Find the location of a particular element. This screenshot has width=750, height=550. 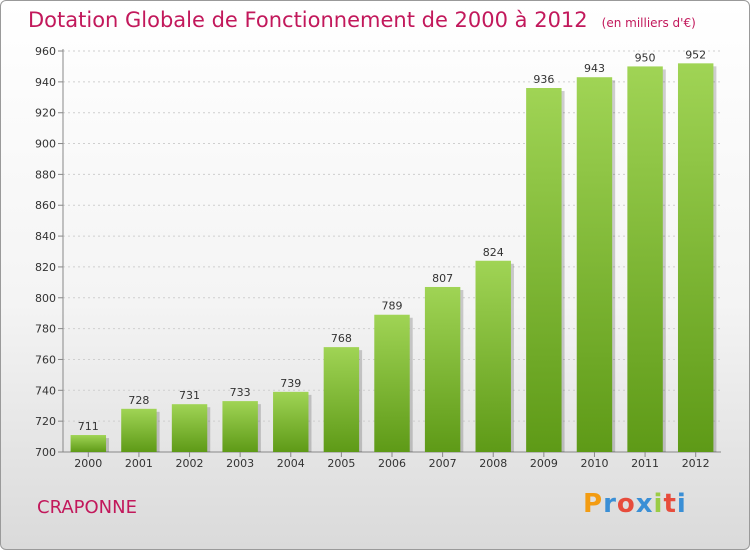

value-label: 936 is located at coordinates (543, 79).